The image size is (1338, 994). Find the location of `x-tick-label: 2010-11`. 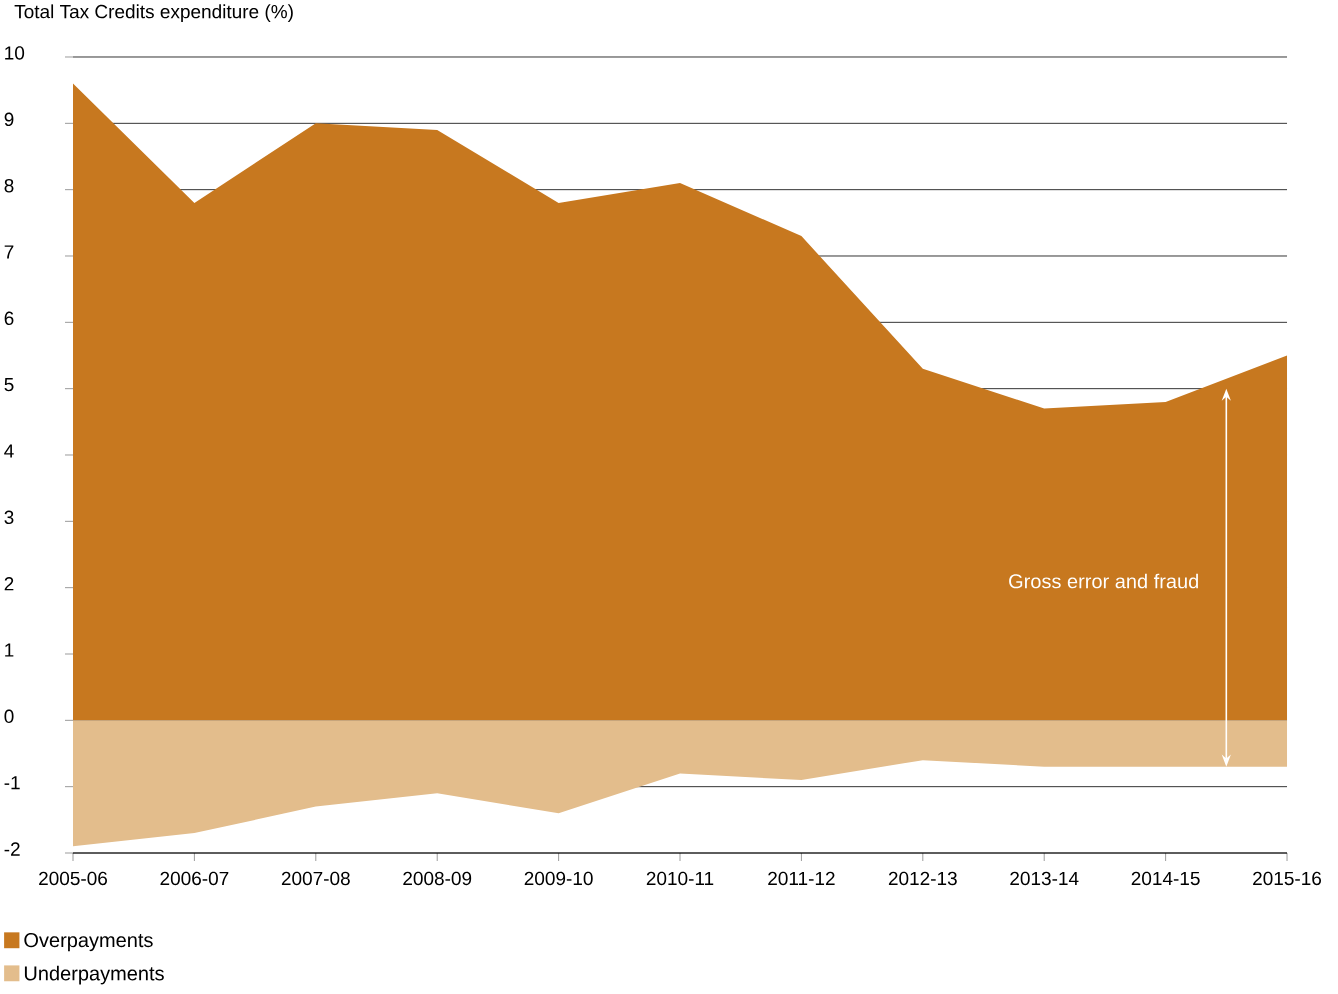

x-tick-label: 2010-11 is located at coordinates (680, 878).